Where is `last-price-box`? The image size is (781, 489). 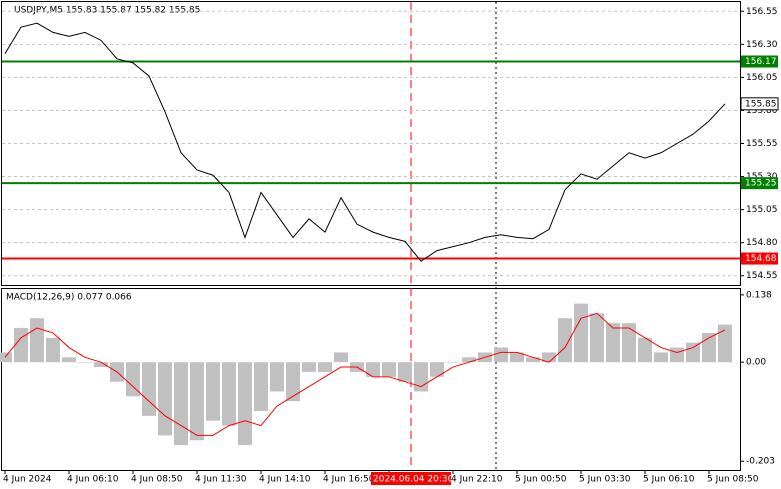
last-price-box is located at coordinates (759, 104).